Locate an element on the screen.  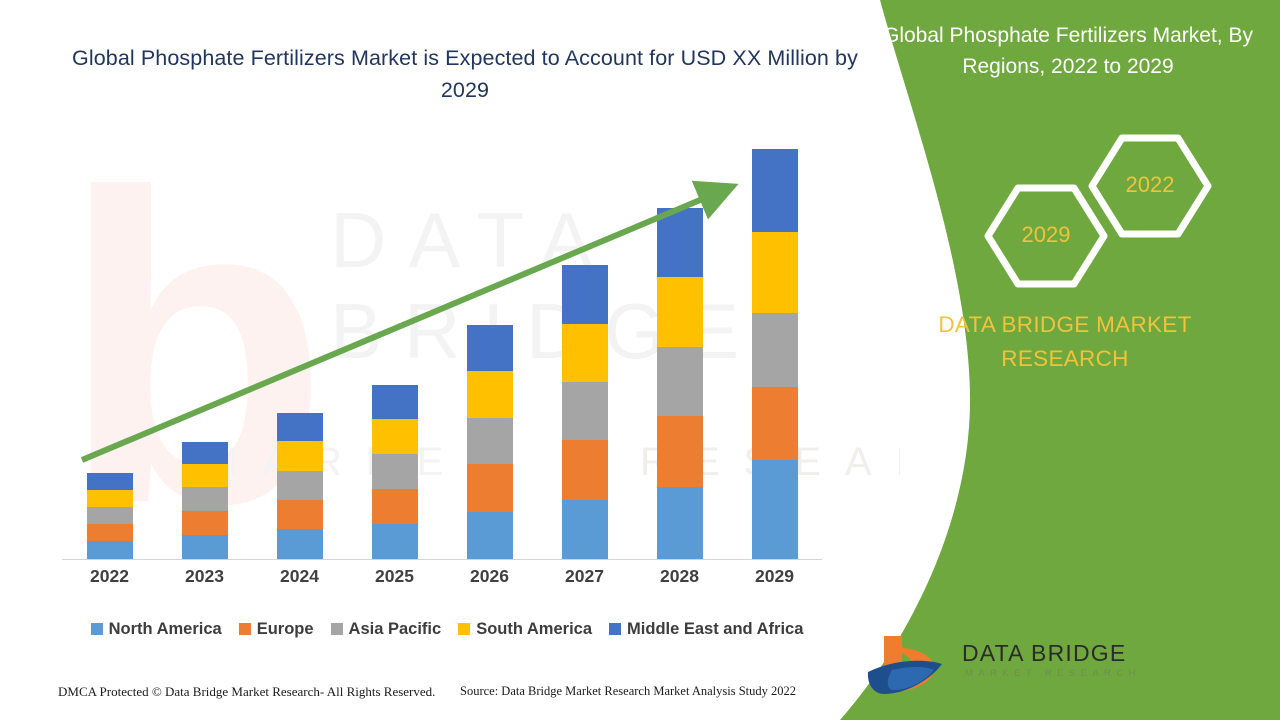
legend-item-north-america: North America is located at coordinates (156, 629).